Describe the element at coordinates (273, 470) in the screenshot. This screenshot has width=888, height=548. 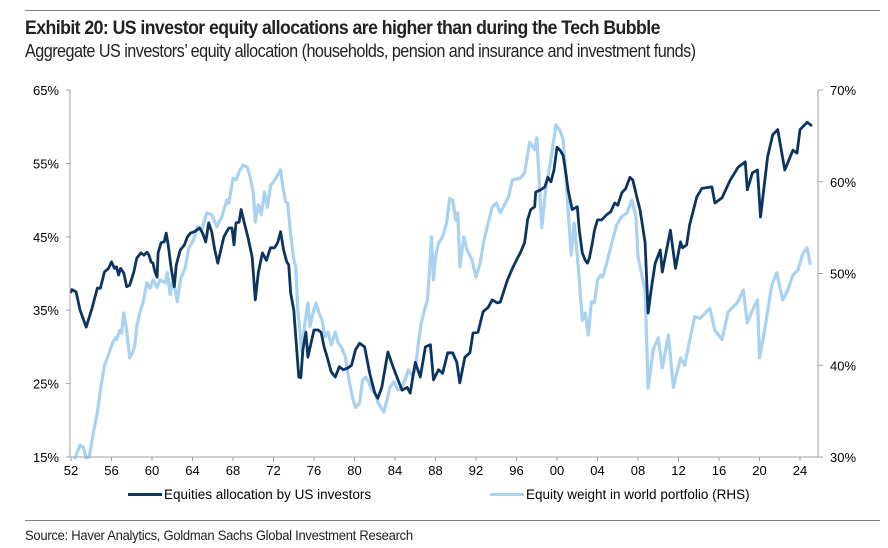
I see `x-axis-tick-label: 72` at that location.